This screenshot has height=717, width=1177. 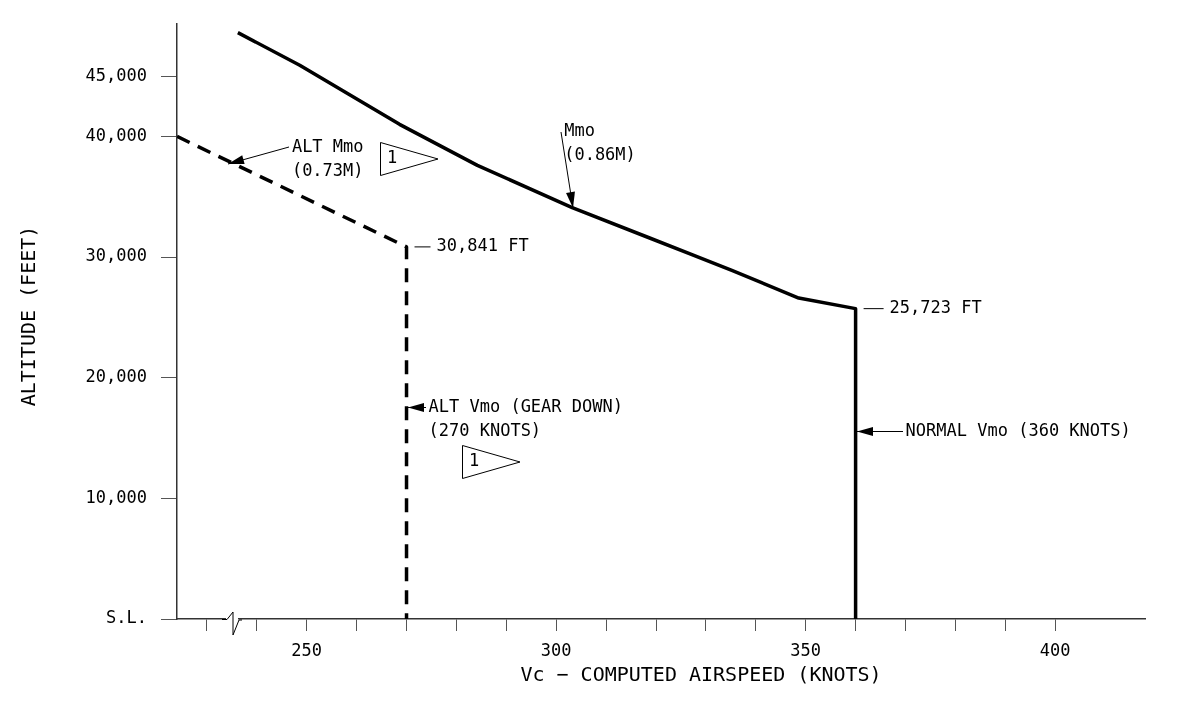 I want to click on x-tick-label: 350, so click(x=806, y=649).